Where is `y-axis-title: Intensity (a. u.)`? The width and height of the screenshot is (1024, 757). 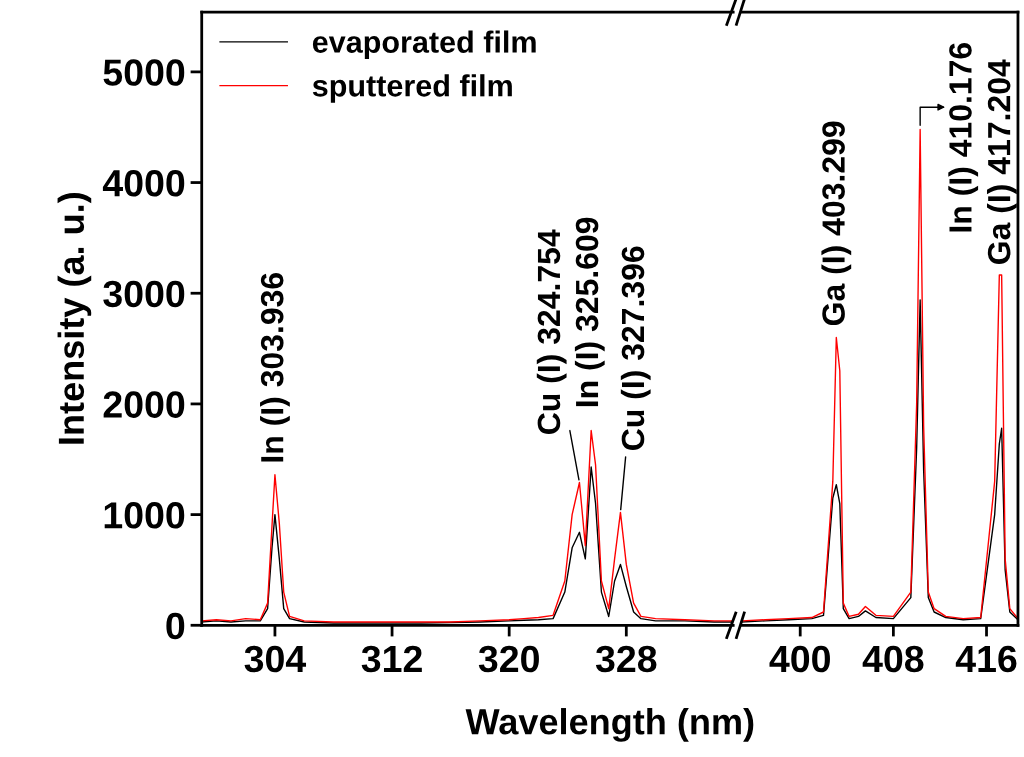 y-axis-title: Intensity (a. u.) is located at coordinates (74, 318).